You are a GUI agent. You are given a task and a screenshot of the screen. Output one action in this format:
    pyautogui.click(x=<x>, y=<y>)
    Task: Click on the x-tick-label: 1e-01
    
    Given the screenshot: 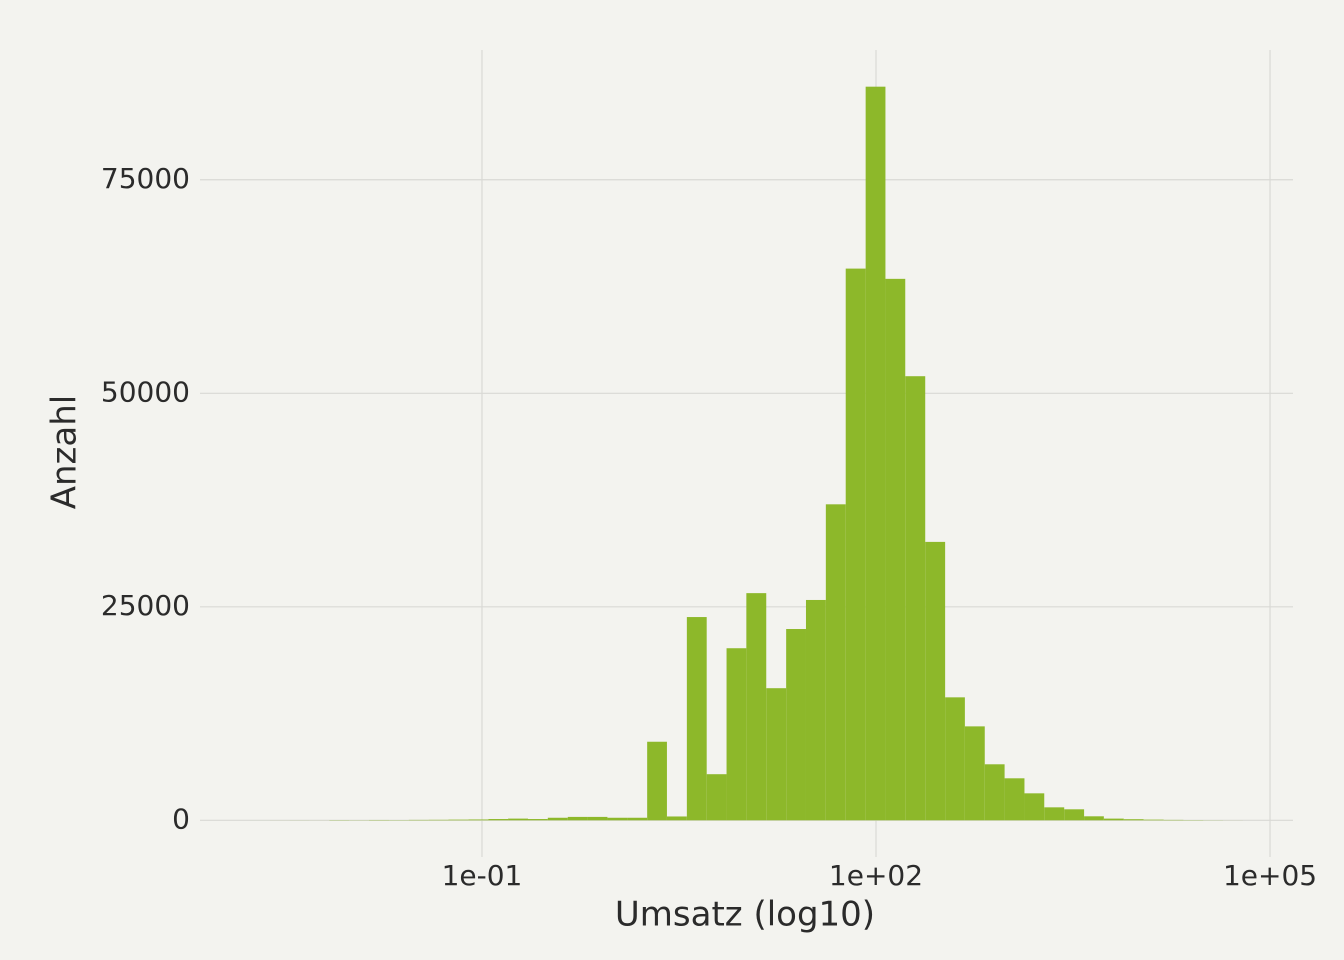 What is the action you would take?
    pyautogui.click(x=482, y=875)
    